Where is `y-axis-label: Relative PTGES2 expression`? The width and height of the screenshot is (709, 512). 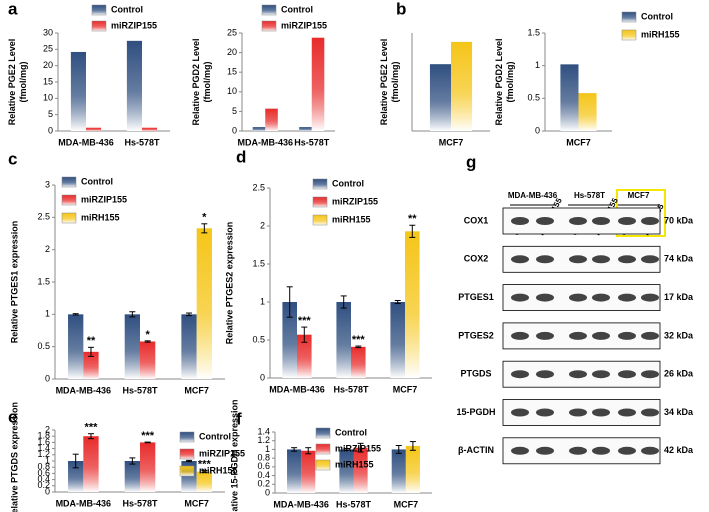
y-axis-label: Relative PTGES2 expression is located at coordinates (229, 283).